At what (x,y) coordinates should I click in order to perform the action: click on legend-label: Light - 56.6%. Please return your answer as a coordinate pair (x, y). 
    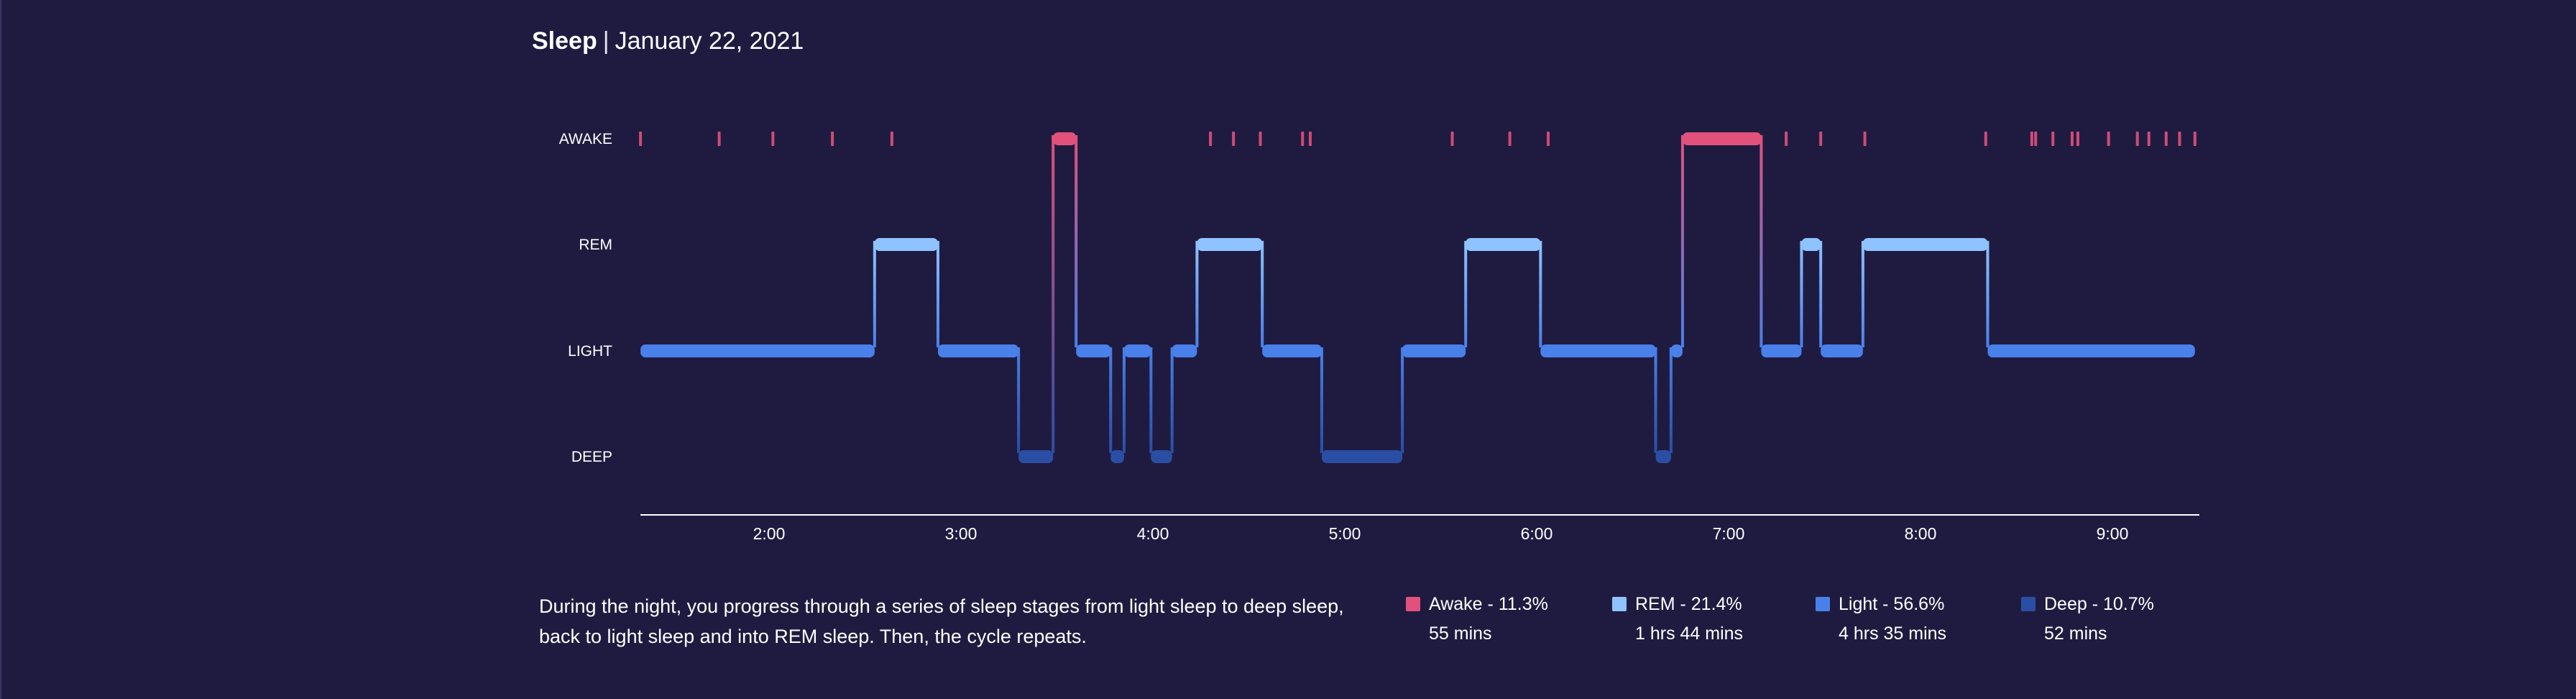
    Looking at the image, I should click on (1892, 604).